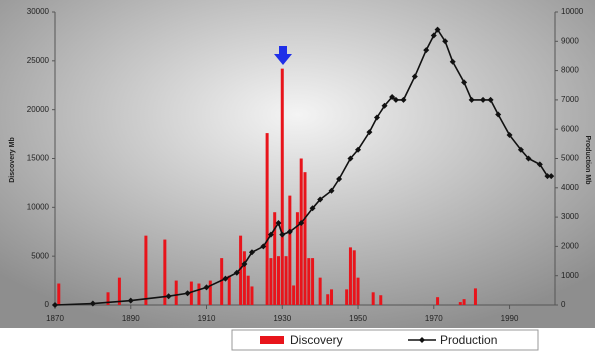  Describe the element at coordinates (434, 318) in the screenshot. I see `x-tick-label: 1970` at that location.